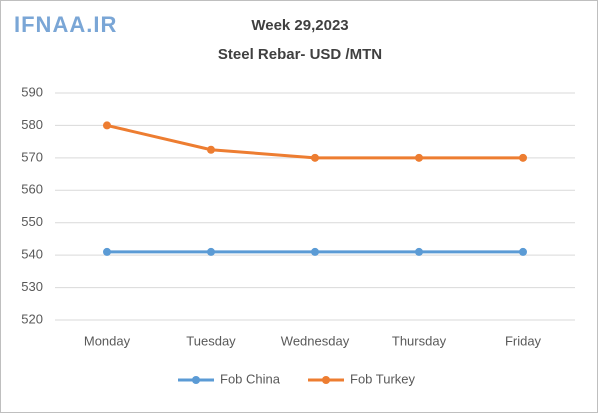 The height and width of the screenshot is (415, 600). Describe the element at coordinates (32, 286) in the screenshot. I see `y-tick-label: 530` at that location.